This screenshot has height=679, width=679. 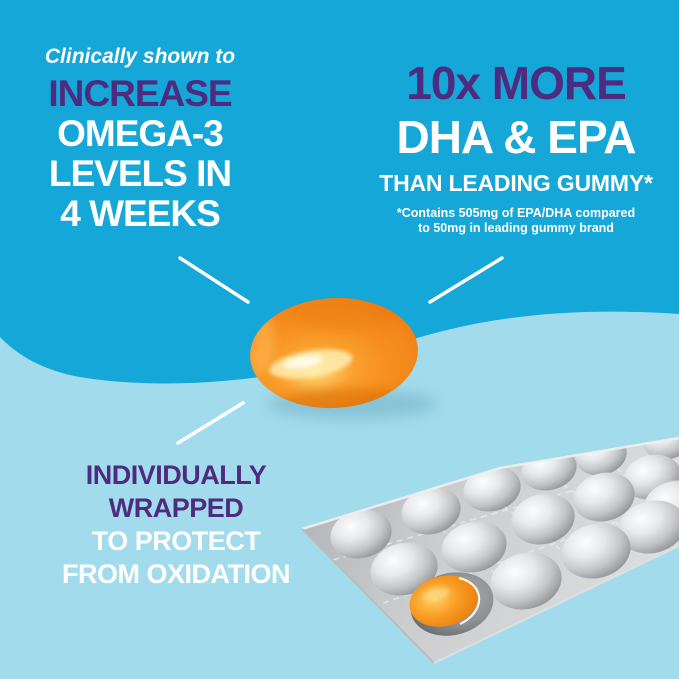 What do you see at coordinates (140, 213) in the screenshot?
I see `claim-line-4-weeks: 4 WEEKS` at bounding box center [140, 213].